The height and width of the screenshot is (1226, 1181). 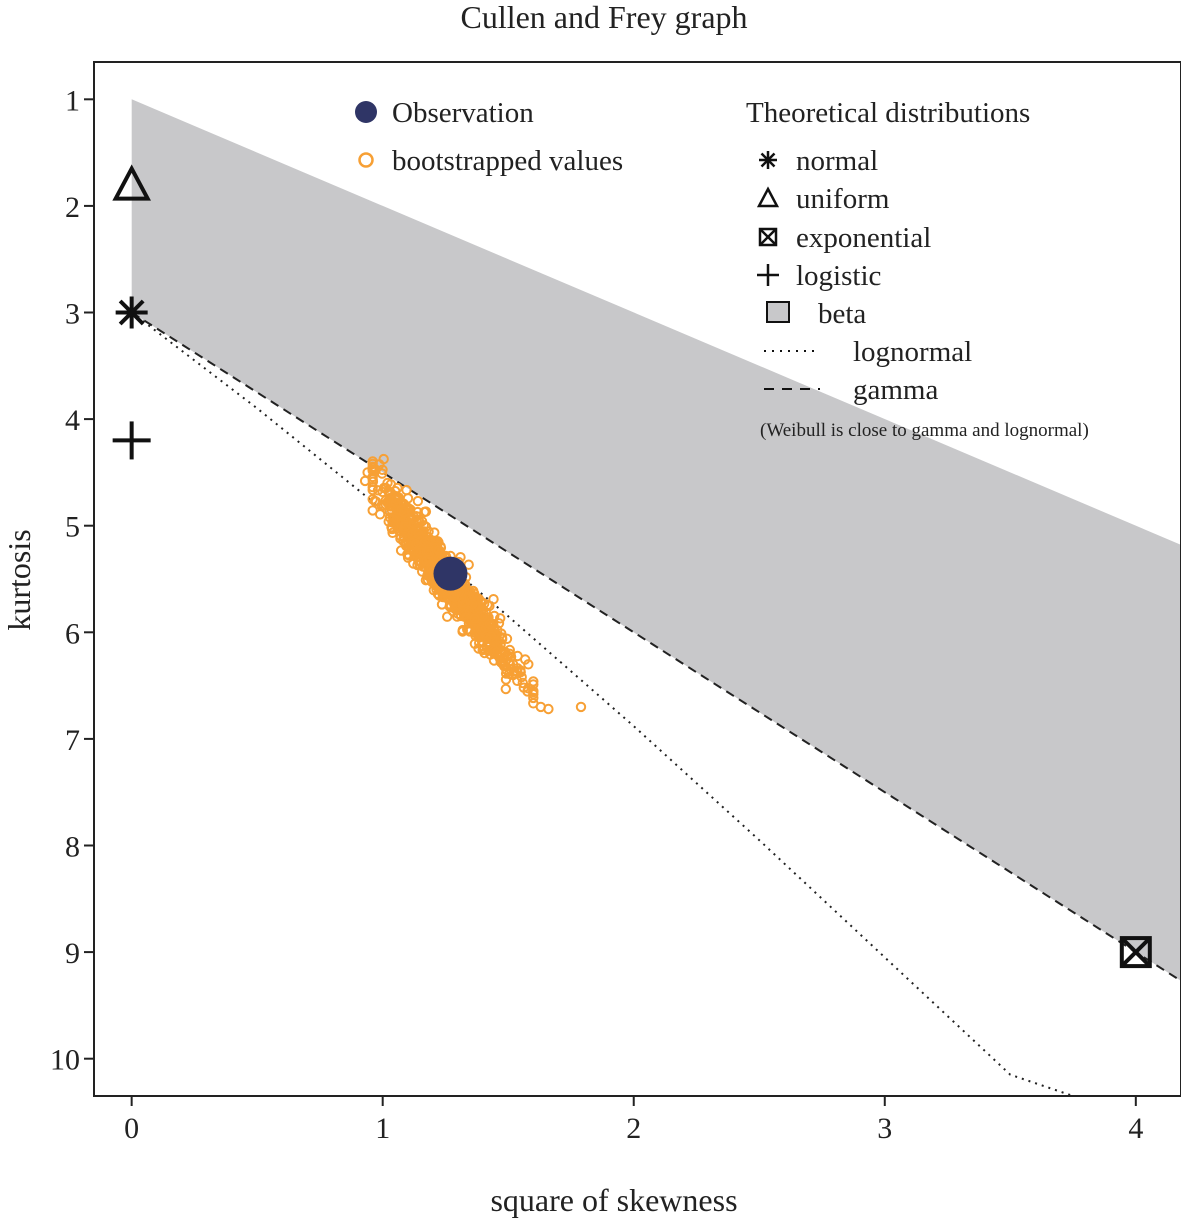 I want to click on y-tick-label: 2, so click(x=72, y=207).